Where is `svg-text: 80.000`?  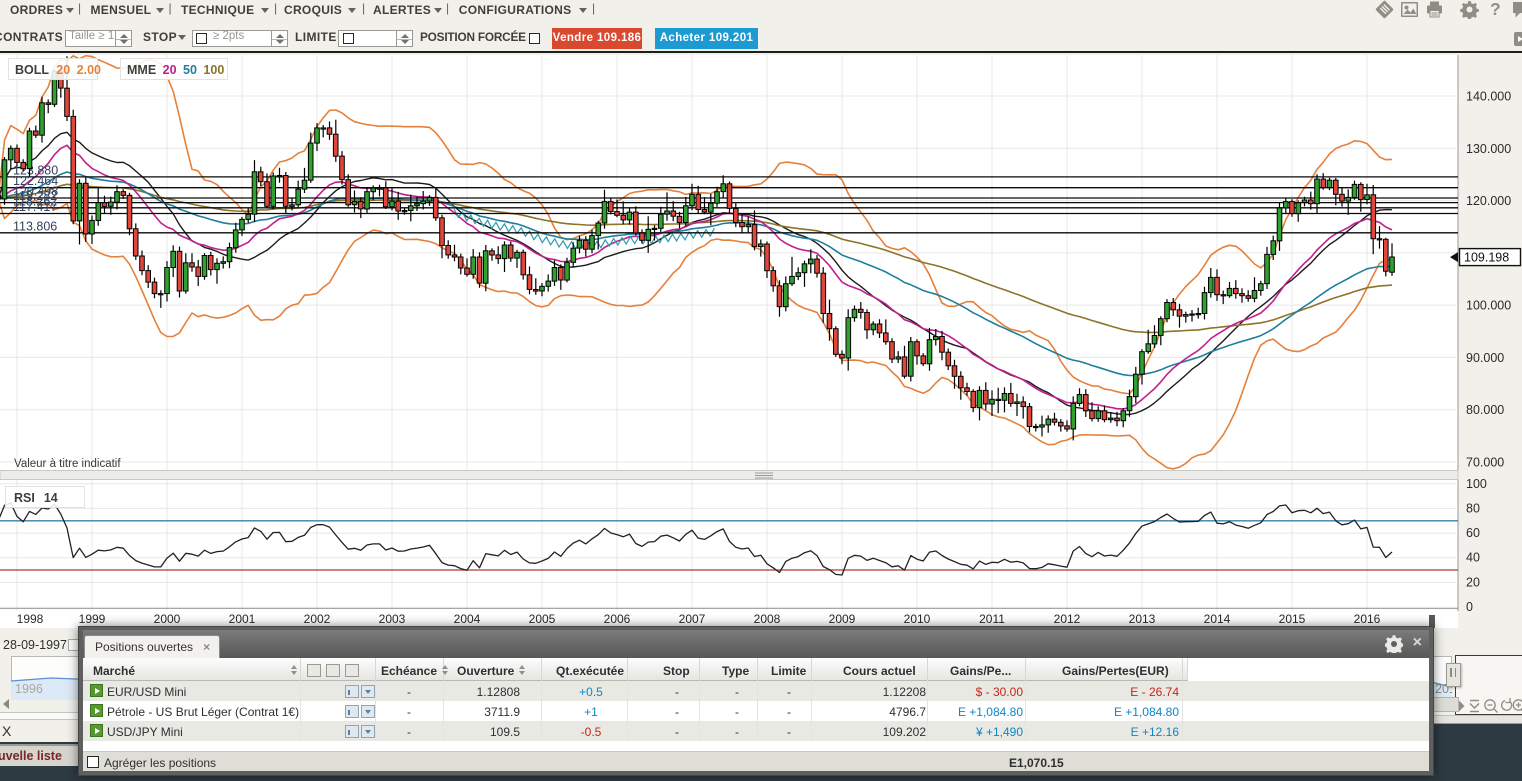
svg-text: 80.000 is located at coordinates (1485, 410).